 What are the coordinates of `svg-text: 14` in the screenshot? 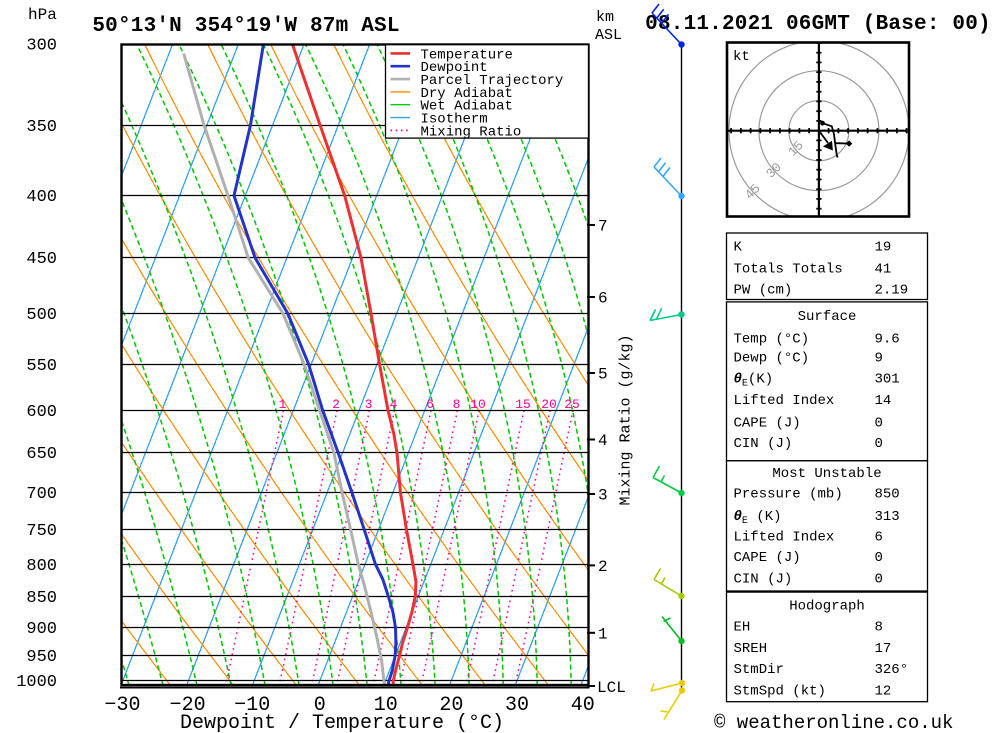 It's located at (883, 401).